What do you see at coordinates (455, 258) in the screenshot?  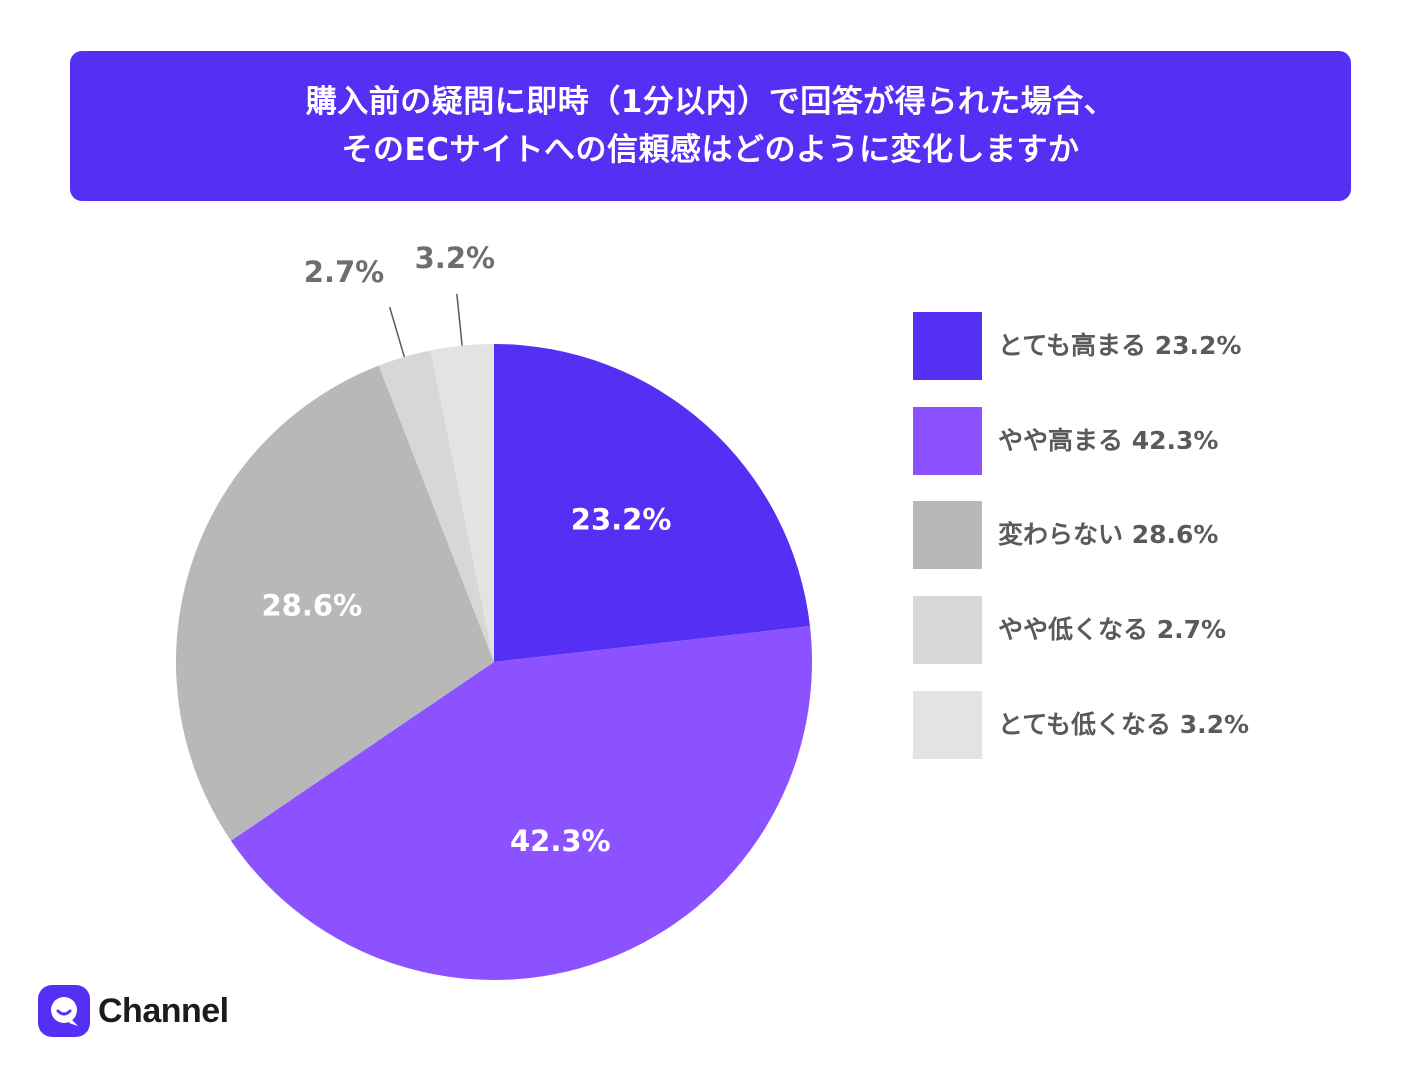 I see `slice-value-label-5: 3.2%` at bounding box center [455, 258].